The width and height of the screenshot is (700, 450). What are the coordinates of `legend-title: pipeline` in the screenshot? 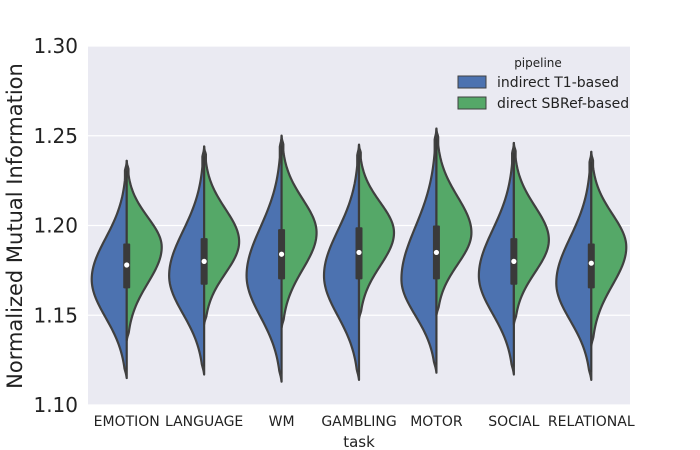 It's located at (538, 63).